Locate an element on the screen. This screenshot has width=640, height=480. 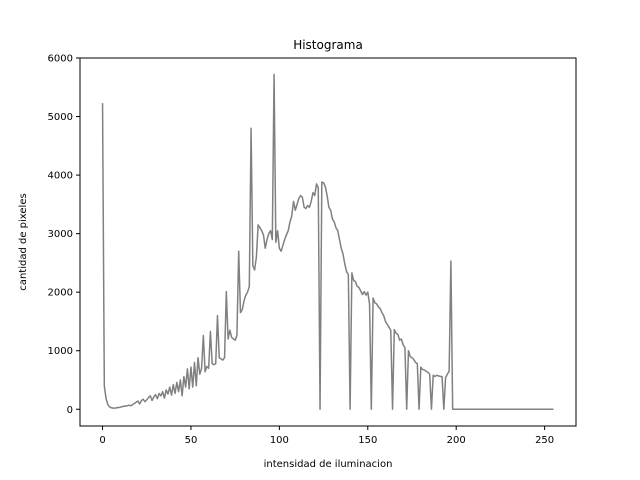
x-tick-label: 50 is located at coordinates (191, 440).